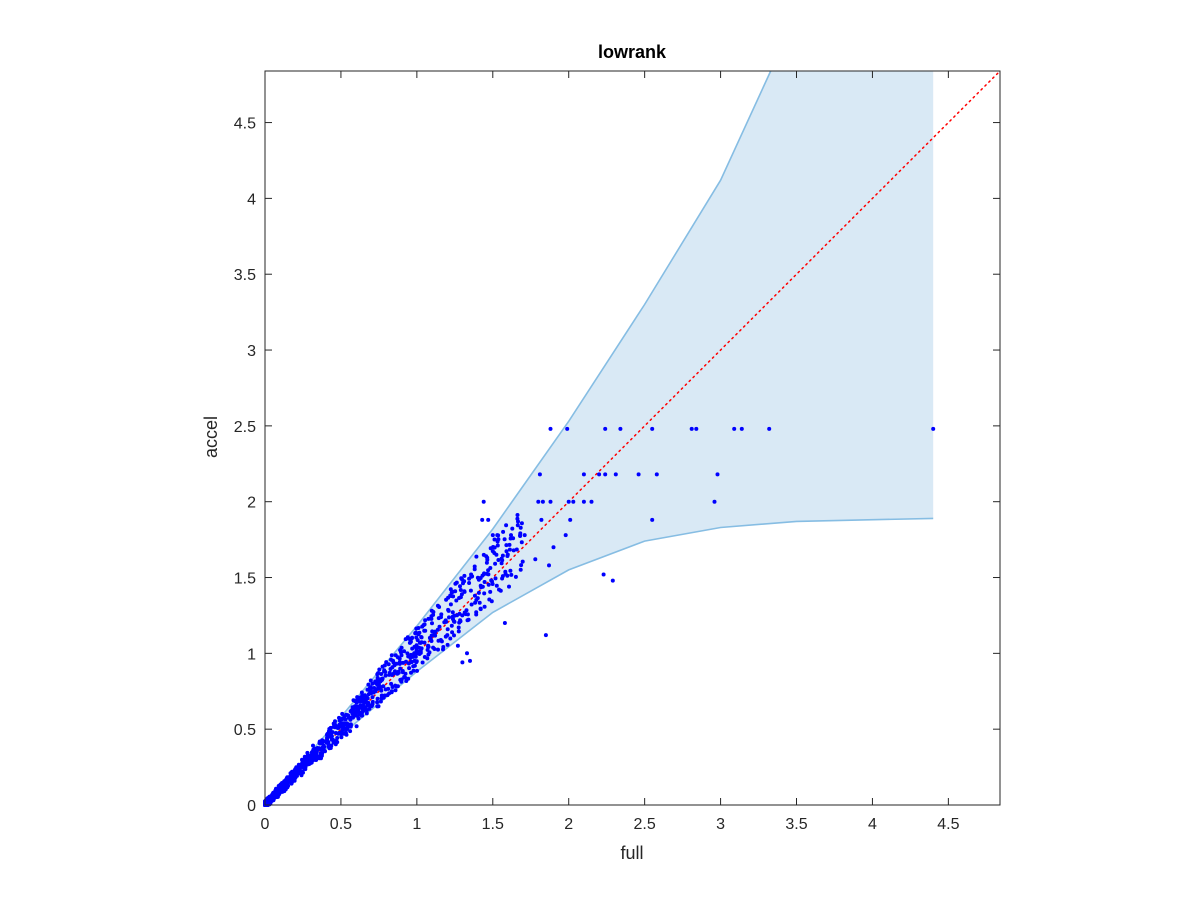  I want to click on y-axis-label: accel, so click(211, 437).